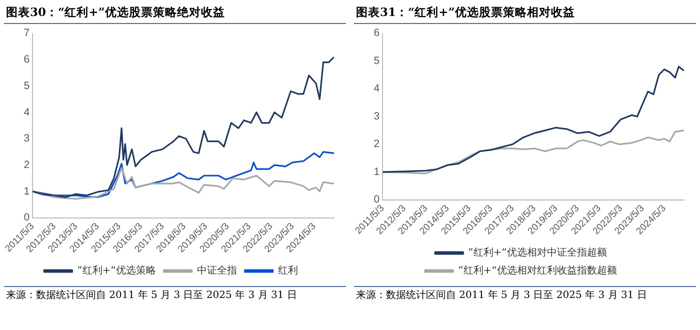 The height and width of the screenshot is (330, 700). I want to click on legend-label: 红利, so click(288, 270).